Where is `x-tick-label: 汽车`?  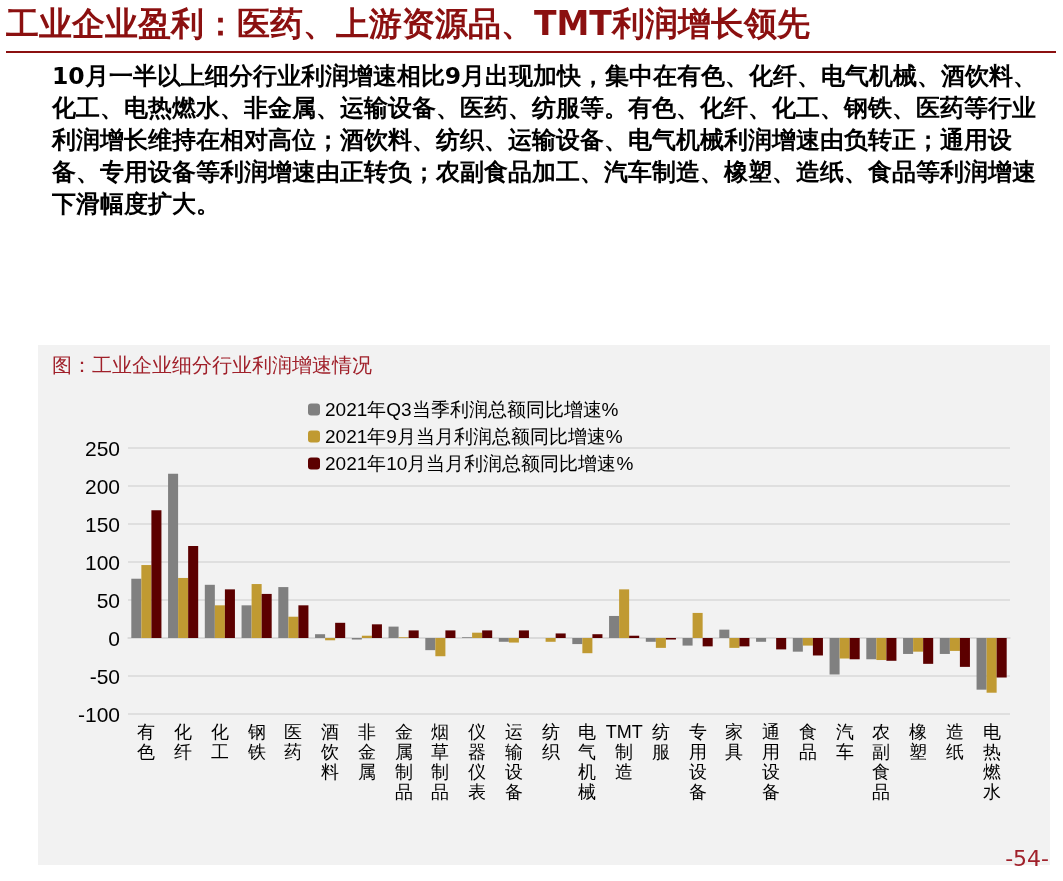 x-tick-label: 汽车 is located at coordinates (844, 742).